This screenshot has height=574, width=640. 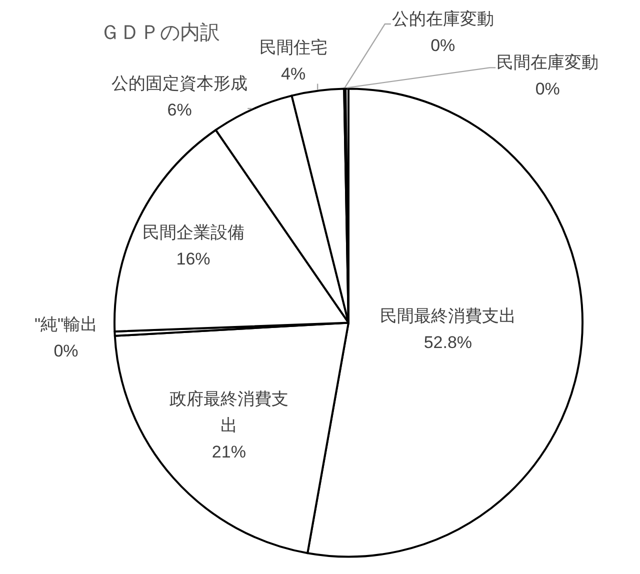 What do you see at coordinates (547, 62) in the screenshot?
I see `slice-label: 民間在庫変動` at bounding box center [547, 62].